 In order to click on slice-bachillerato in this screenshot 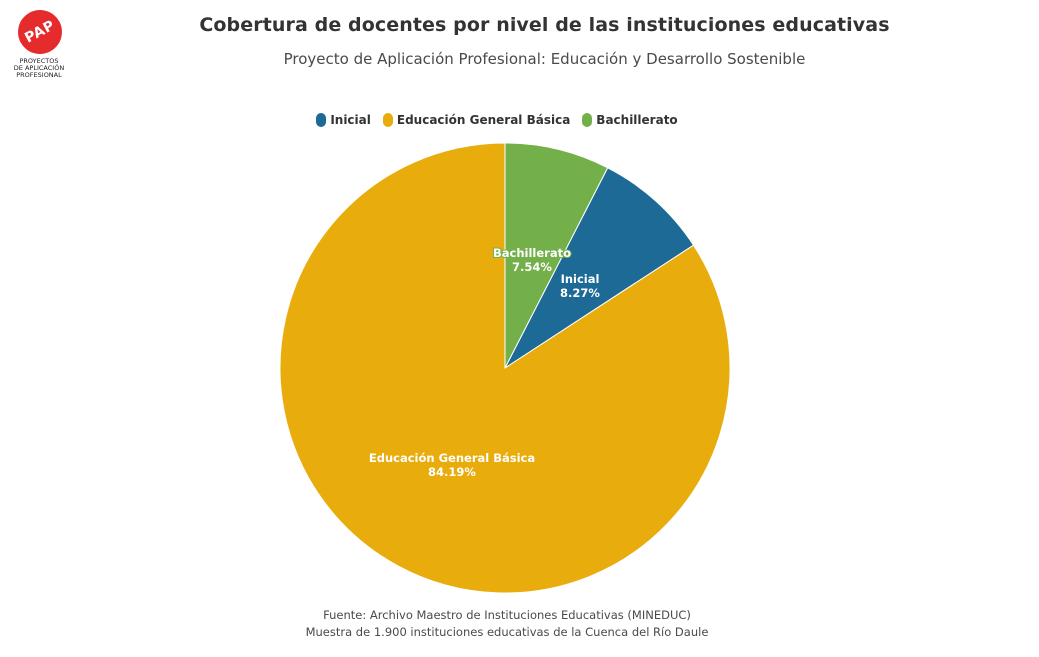, I will do `click(556, 255)`.